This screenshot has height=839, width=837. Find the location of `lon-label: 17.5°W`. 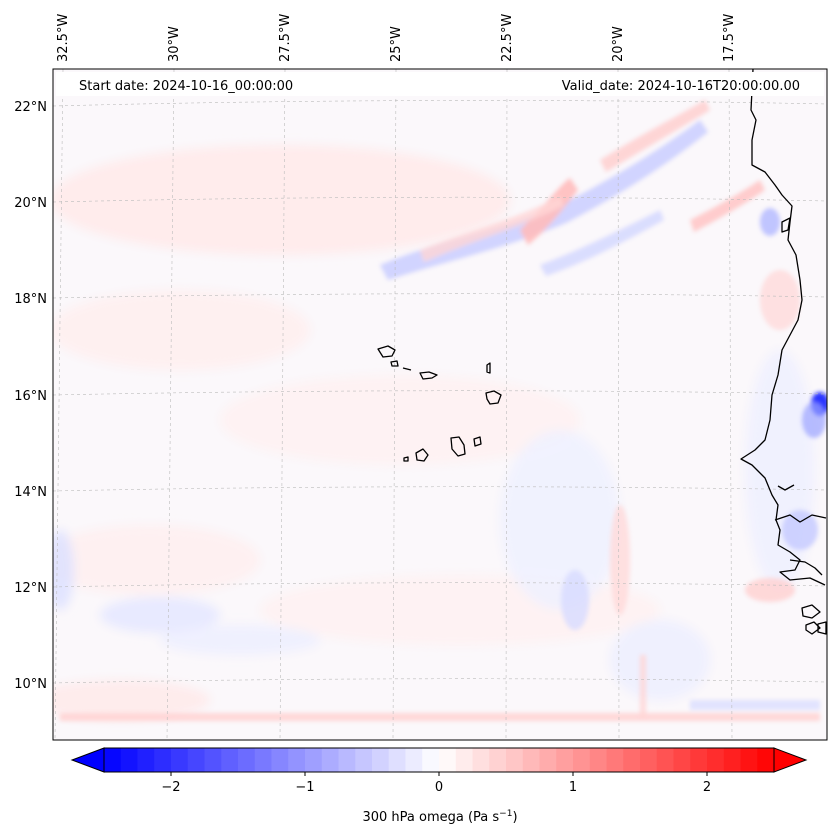

lon-label: 17.5°W is located at coordinates (729, 38).